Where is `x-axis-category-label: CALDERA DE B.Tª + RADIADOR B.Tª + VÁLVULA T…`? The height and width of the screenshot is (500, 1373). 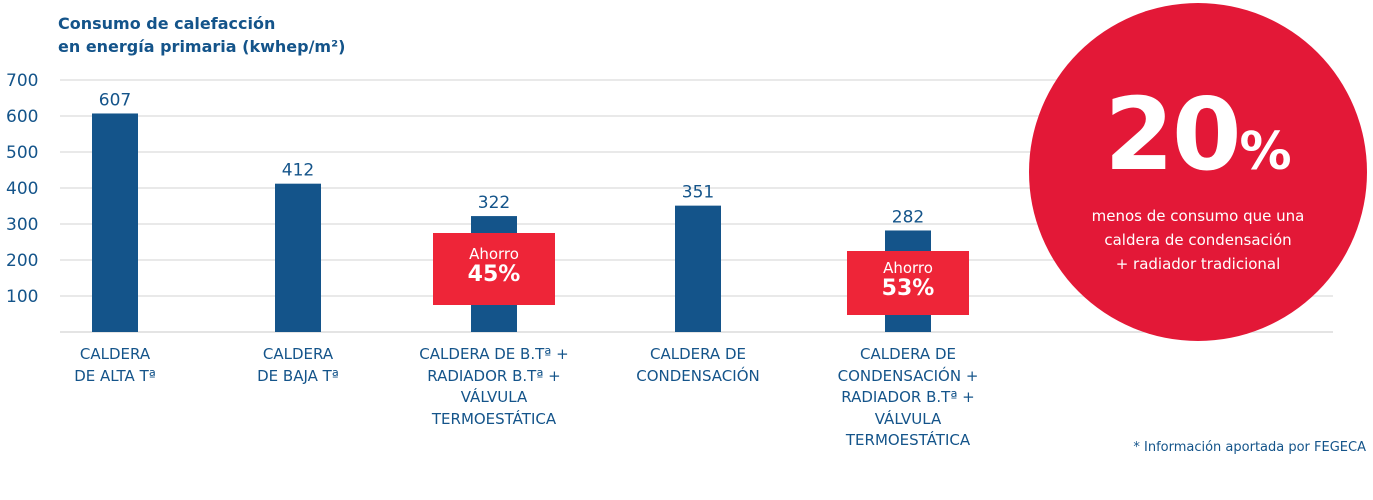
x-axis-category-label: CALDERA DE B.Tª + RADIADOR B.Tª + VÁLVULA T… is located at coordinates (494, 387).